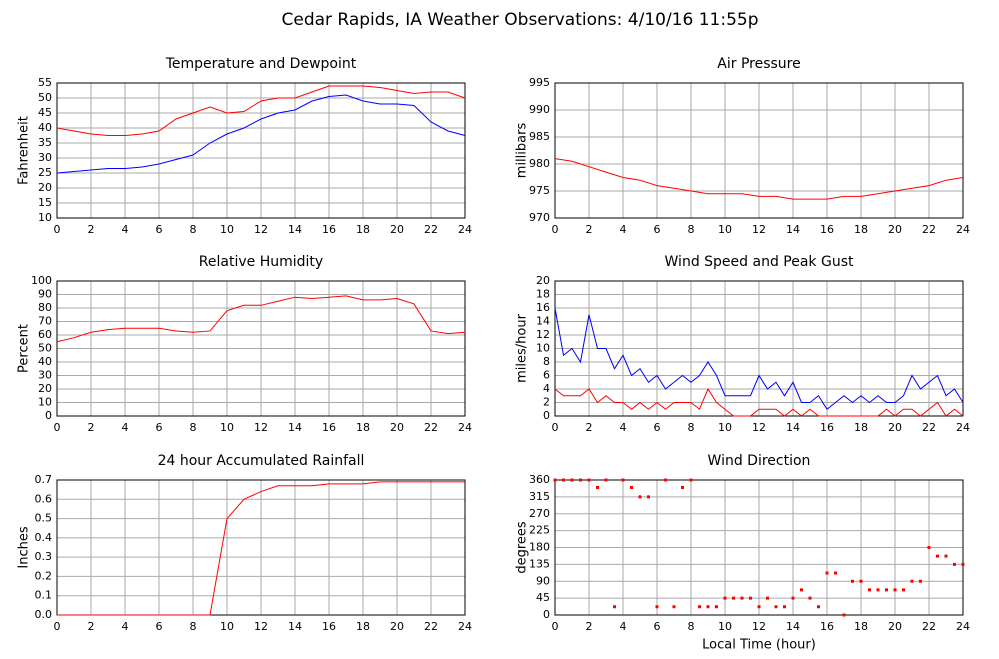 This screenshot has width=999, height=659. What do you see at coordinates (623, 427) in the screenshot?
I see `x-tick-label: 4` at bounding box center [623, 427].